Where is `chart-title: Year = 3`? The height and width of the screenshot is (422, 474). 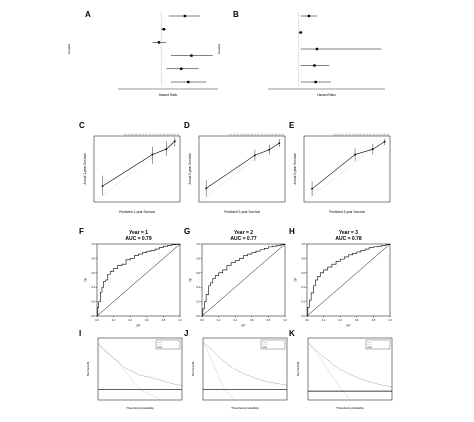 chart-title: Year = 3 is located at coordinates (348, 233).